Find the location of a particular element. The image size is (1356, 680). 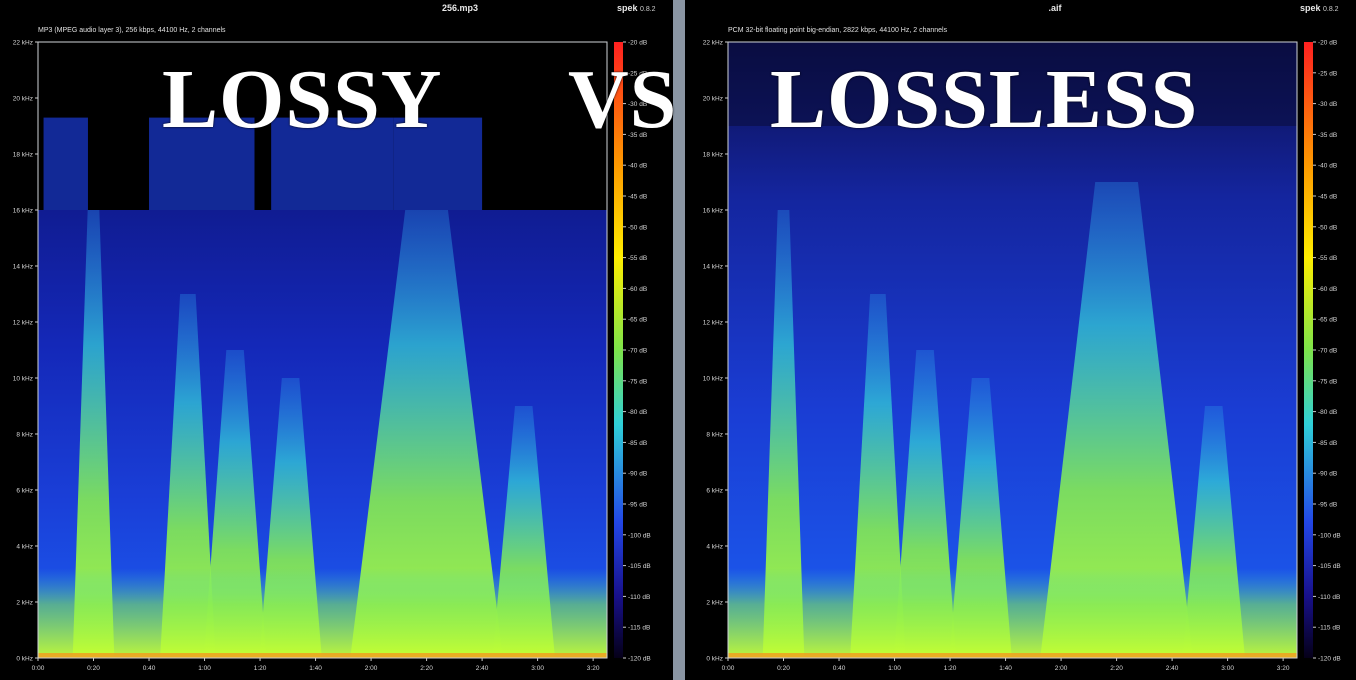

legend-tick-label: -110 dB is located at coordinates (639, 597).